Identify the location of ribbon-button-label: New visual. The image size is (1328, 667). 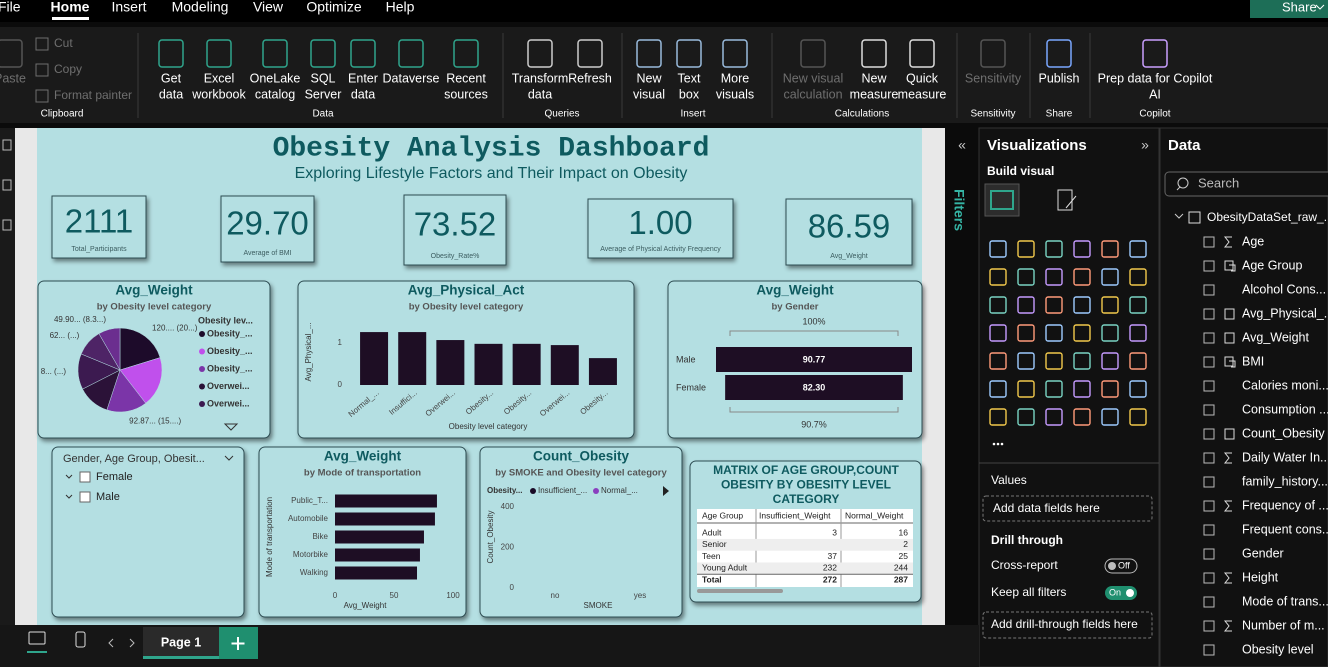
(813, 78).